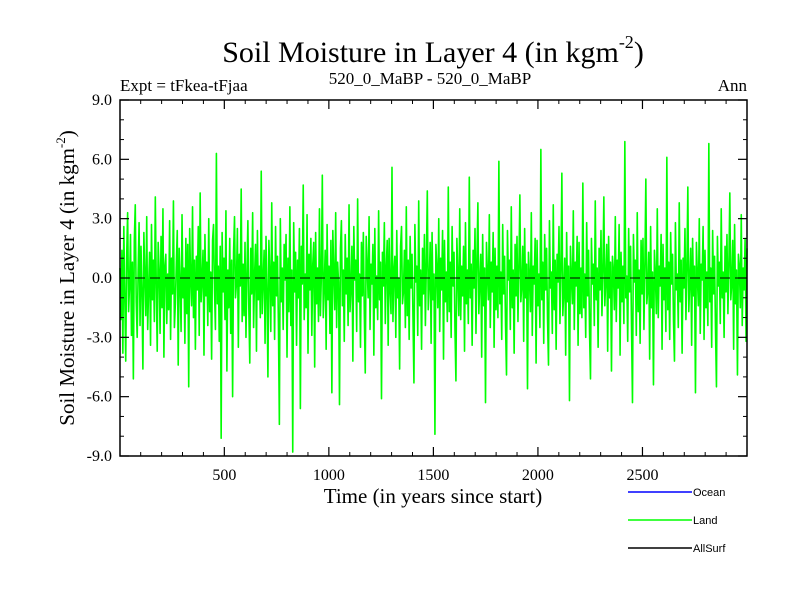 The image size is (800, 600). I want to click on subtitle-right: Ann, so click(733, 85).